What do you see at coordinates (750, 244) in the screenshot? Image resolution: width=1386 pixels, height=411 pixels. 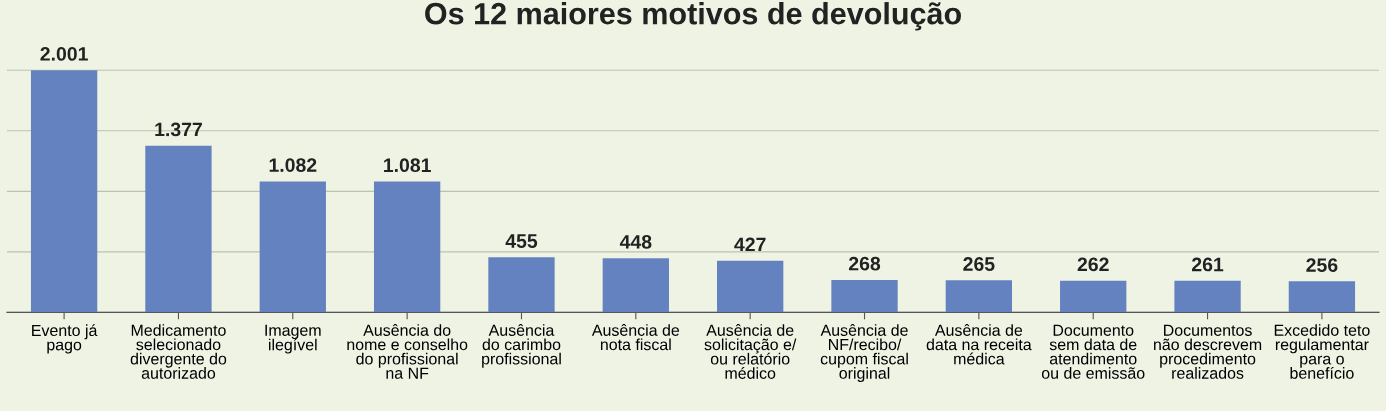 I see `data-label: 427` at bounding box center [750, 244].